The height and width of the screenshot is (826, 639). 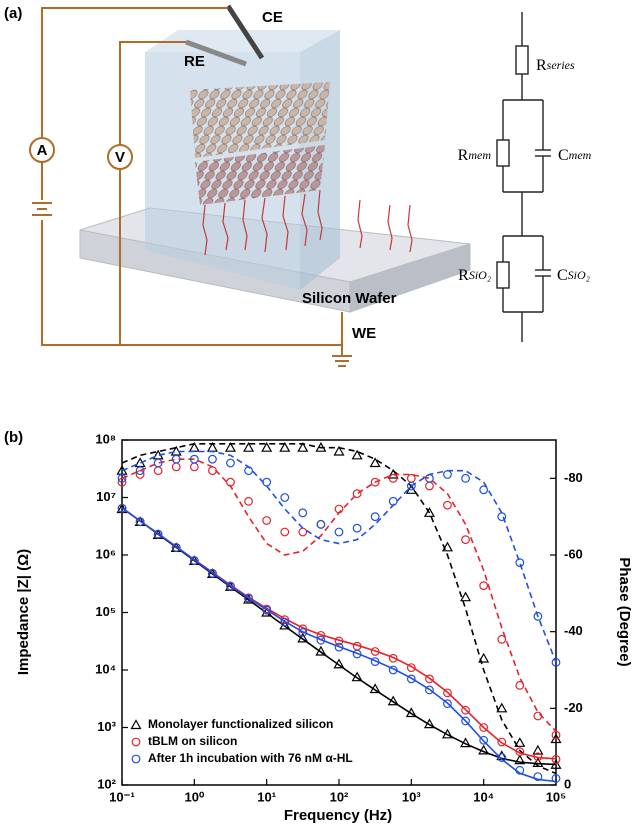 I want to click on ground, so click(x=342, y=361).